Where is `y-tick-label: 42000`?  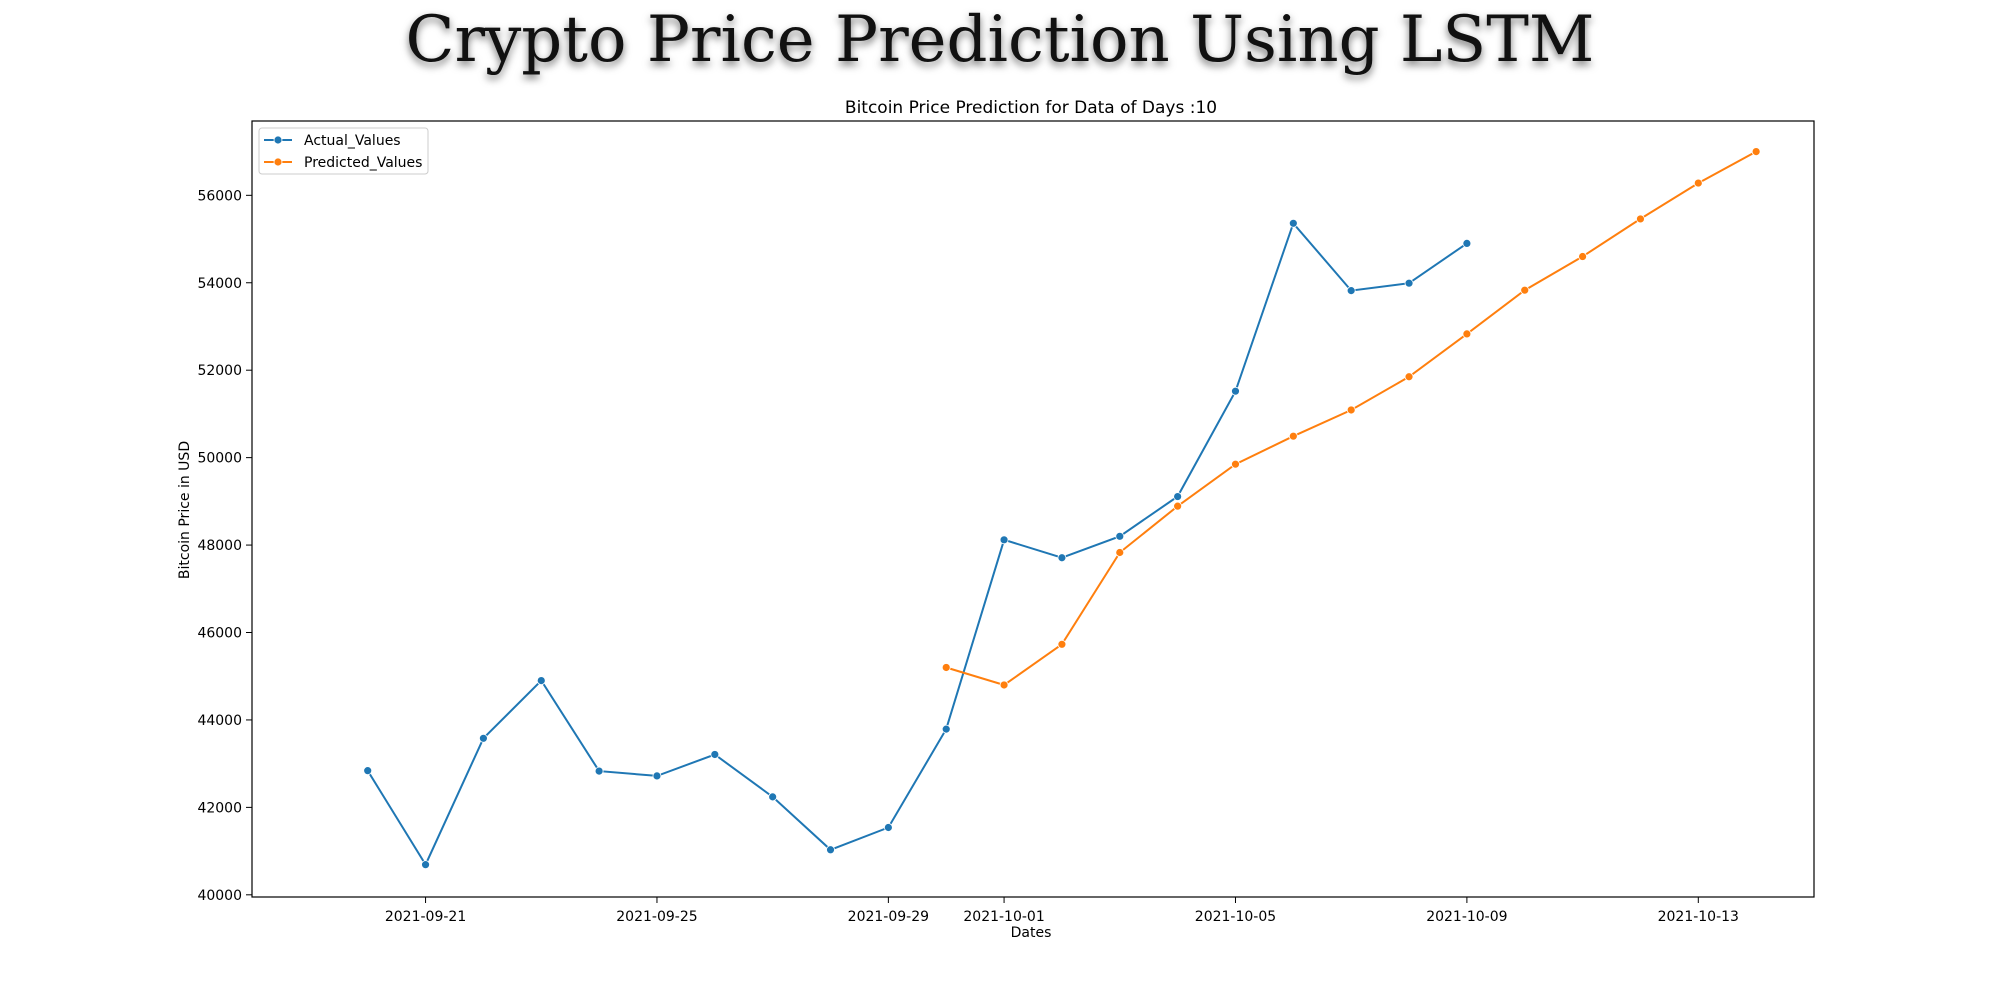 y-tick-label: 42000 is located at coordinates (219, 808).